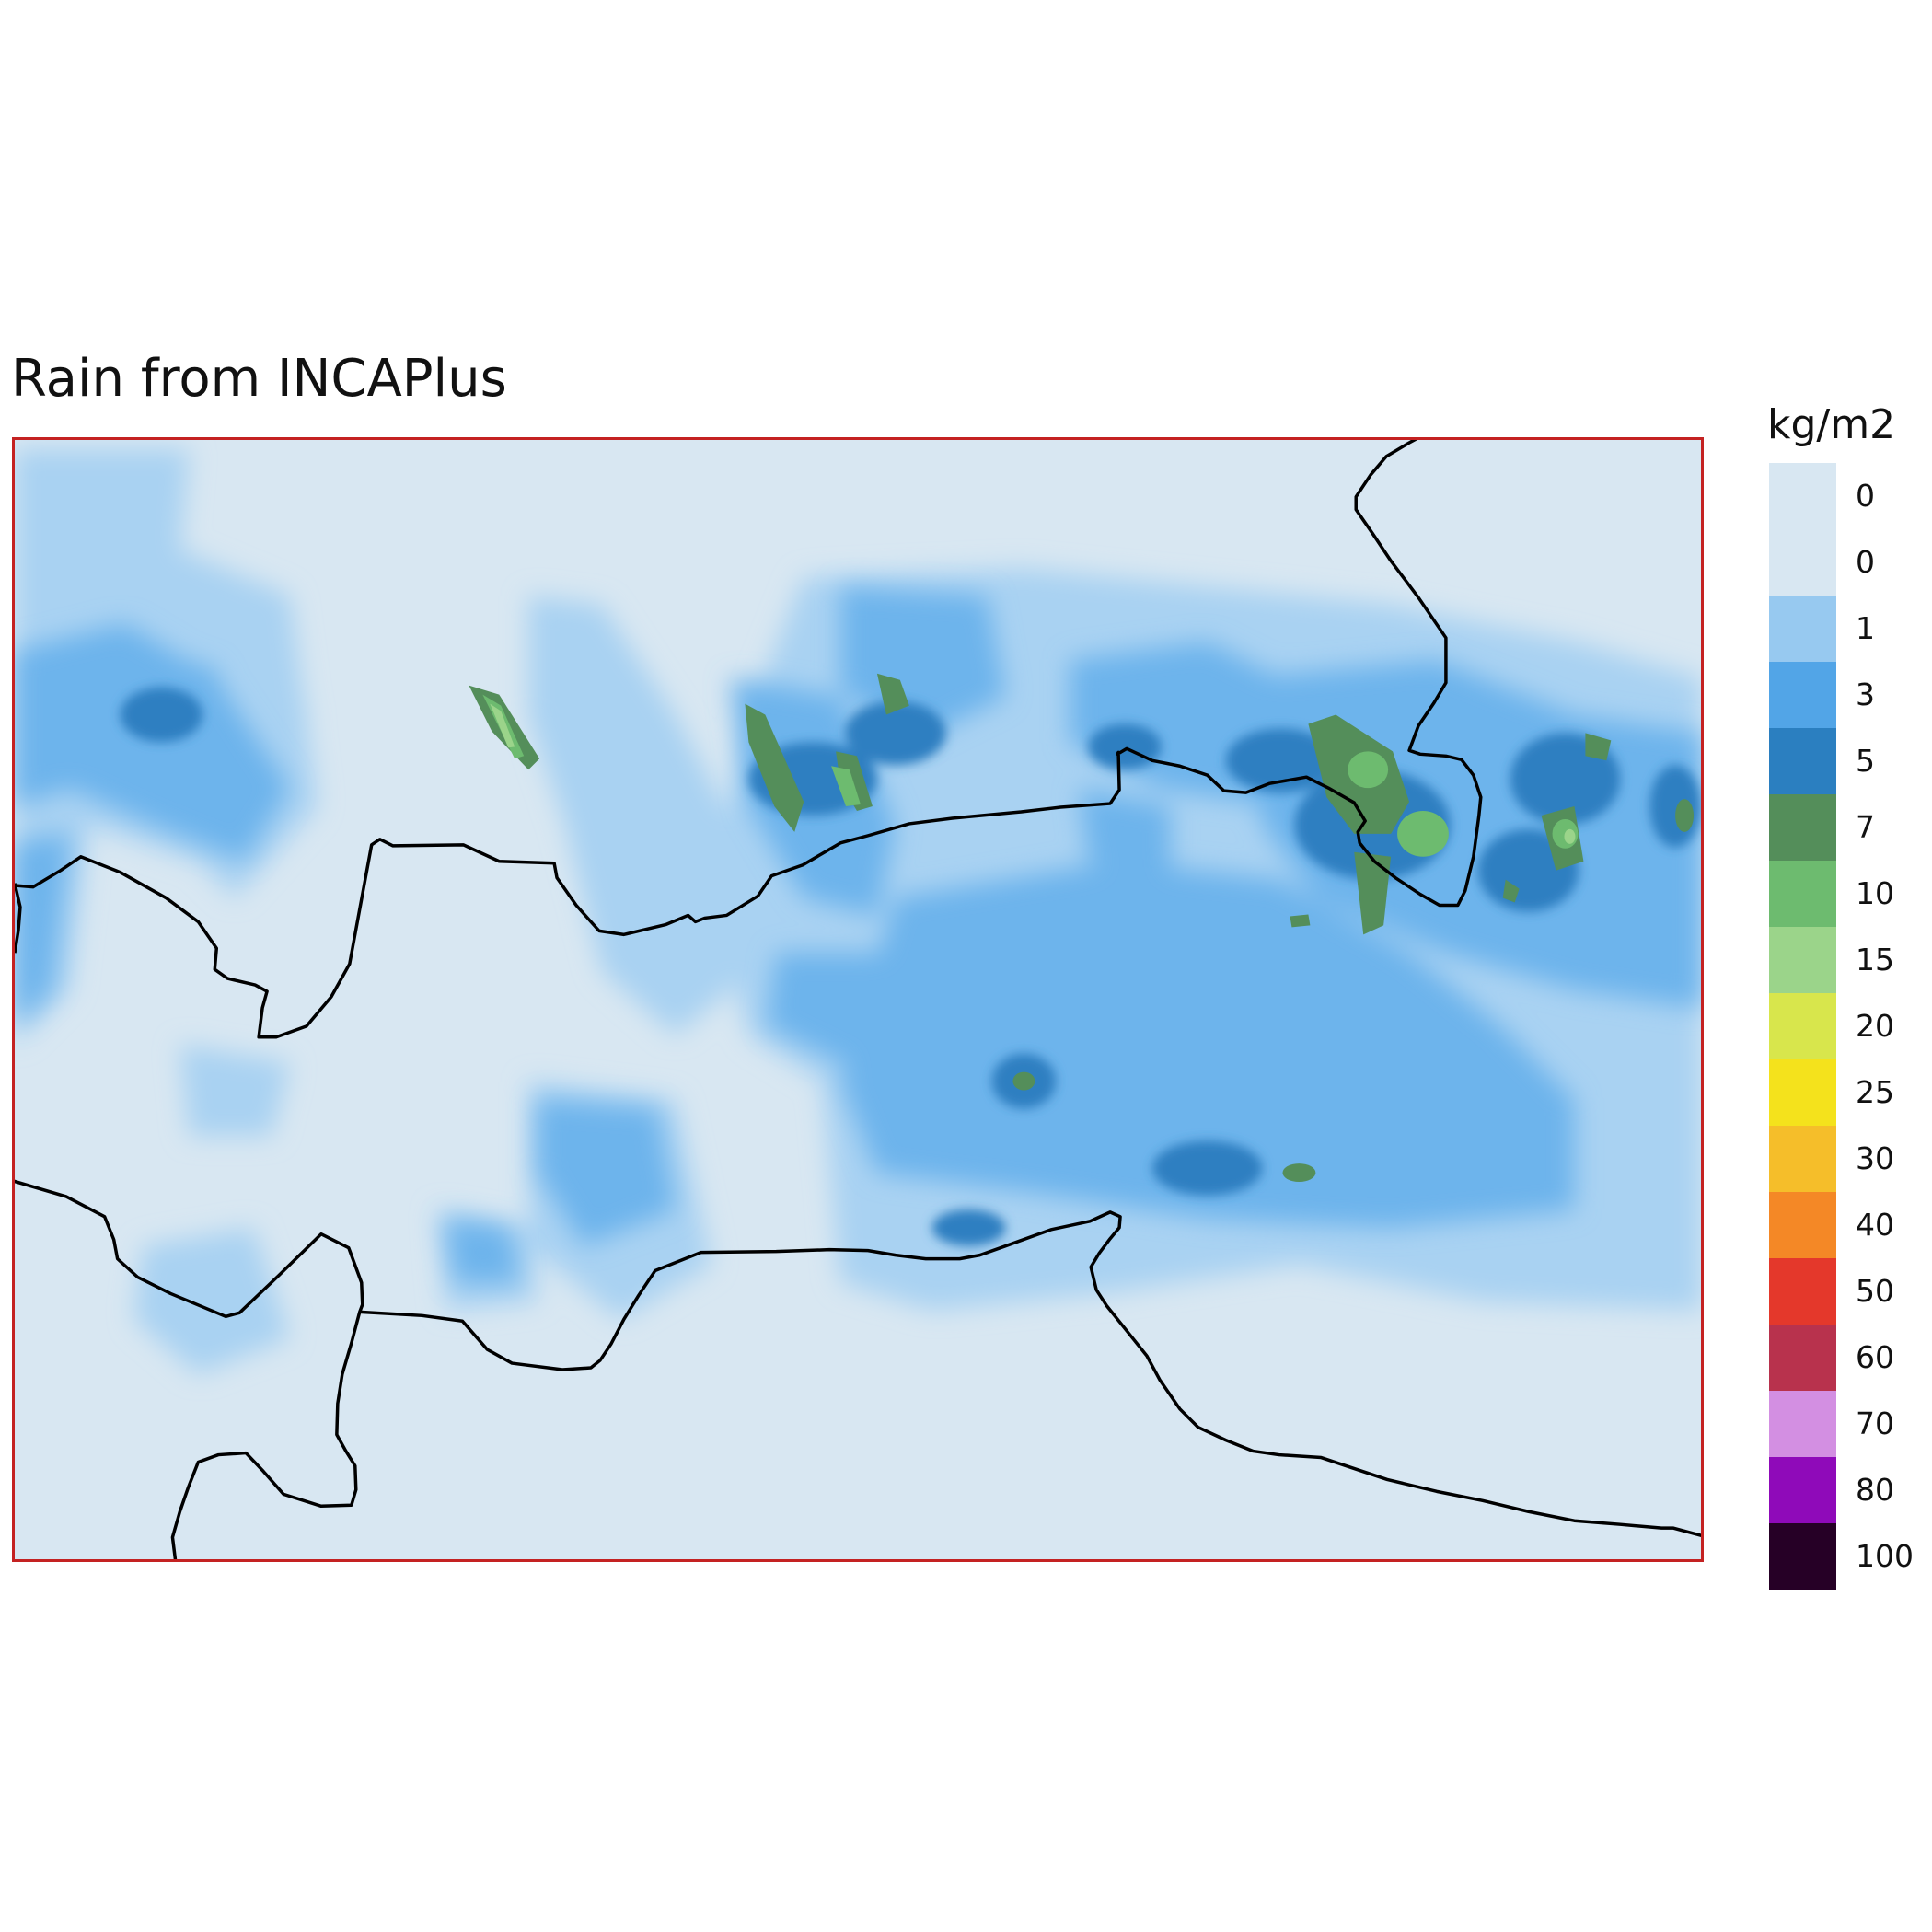 The width and height of the screenshot is (1932, 1932). I want to click on map-title: Rain from INCAPlus, so click(259, 379).